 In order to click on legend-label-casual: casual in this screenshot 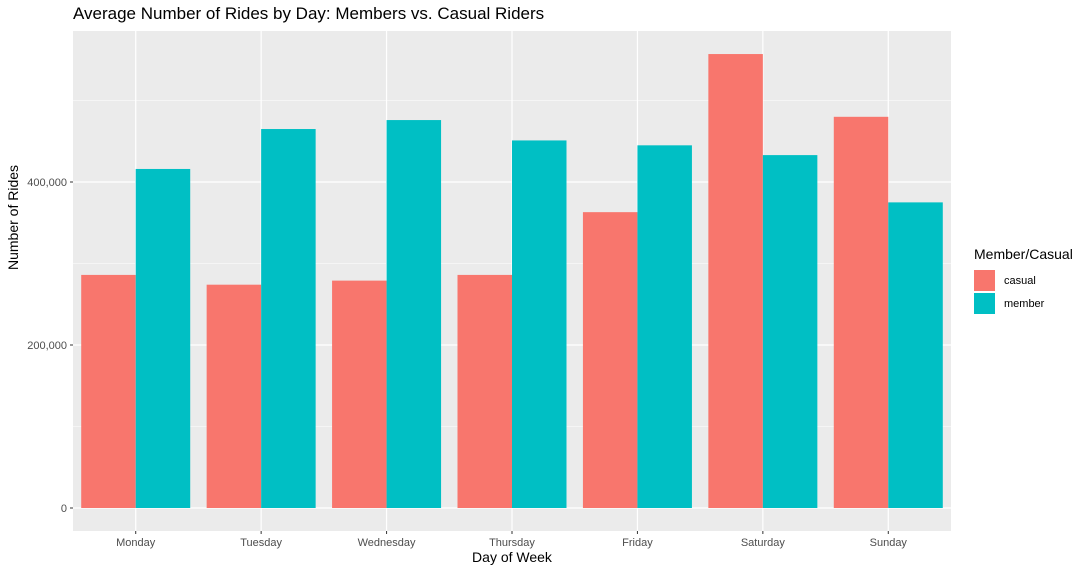, I will do `click(1020, 280)`.